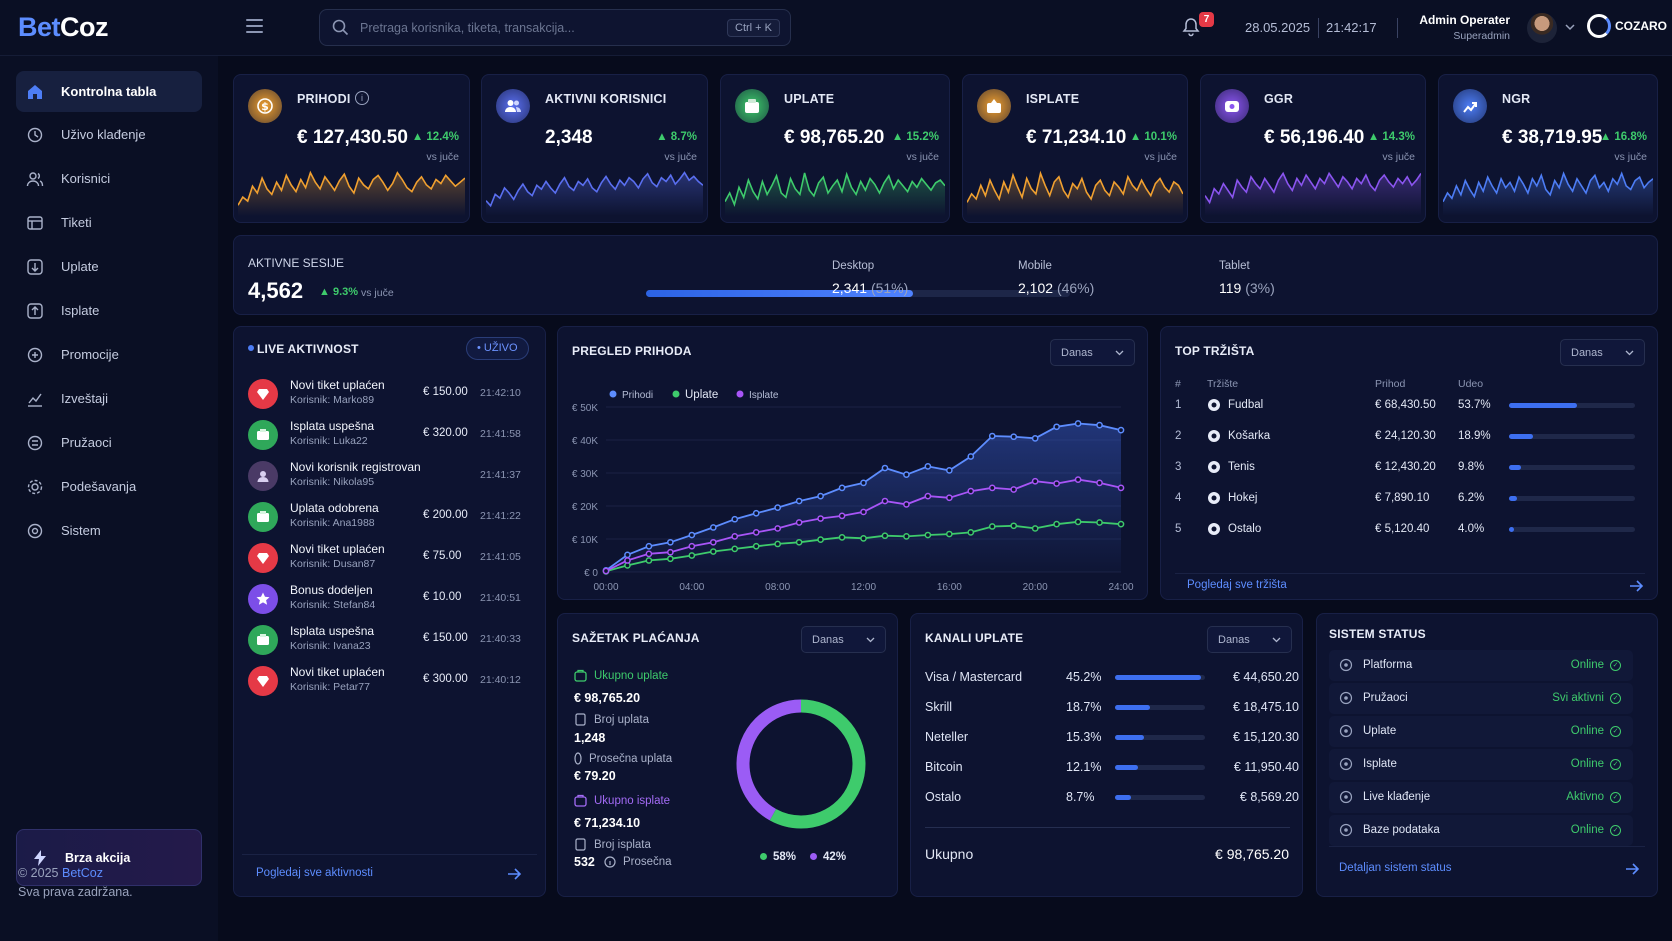 The width and height of the screenshot is (1672, 941). What do you see at coordinates (1395, 868) in the screenshot?
I see `system-status-details-link: Detaljan sistem status` at bounding box center [1395, 868].